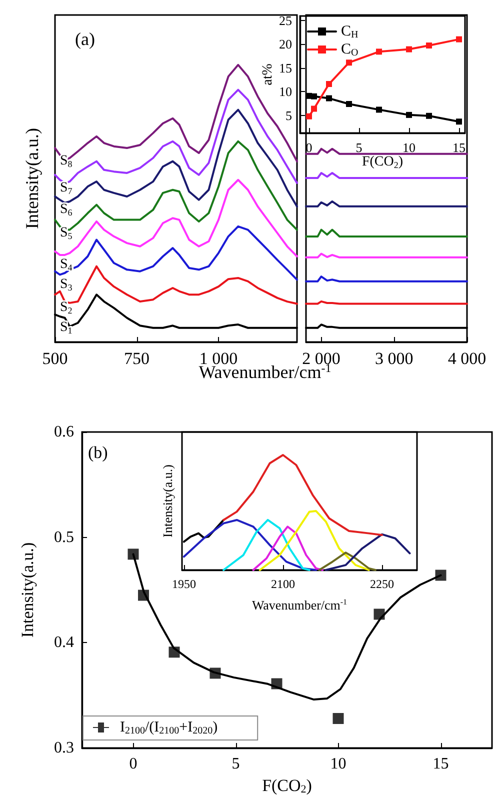 The width and height of the screenshot is (499, 800). Describe the element at coordinates (285, 68) in the screenshot. I see `y-tick-label: 15` at that location.